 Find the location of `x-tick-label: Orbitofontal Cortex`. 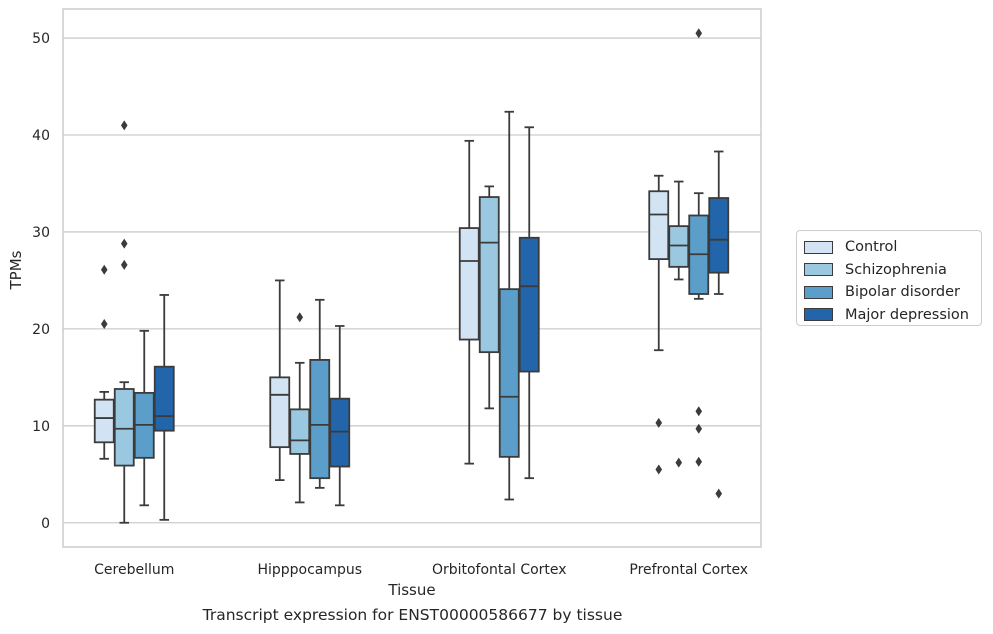

x-tick-label: Orbitofontal Cortex is located at coordinates (499, 570).